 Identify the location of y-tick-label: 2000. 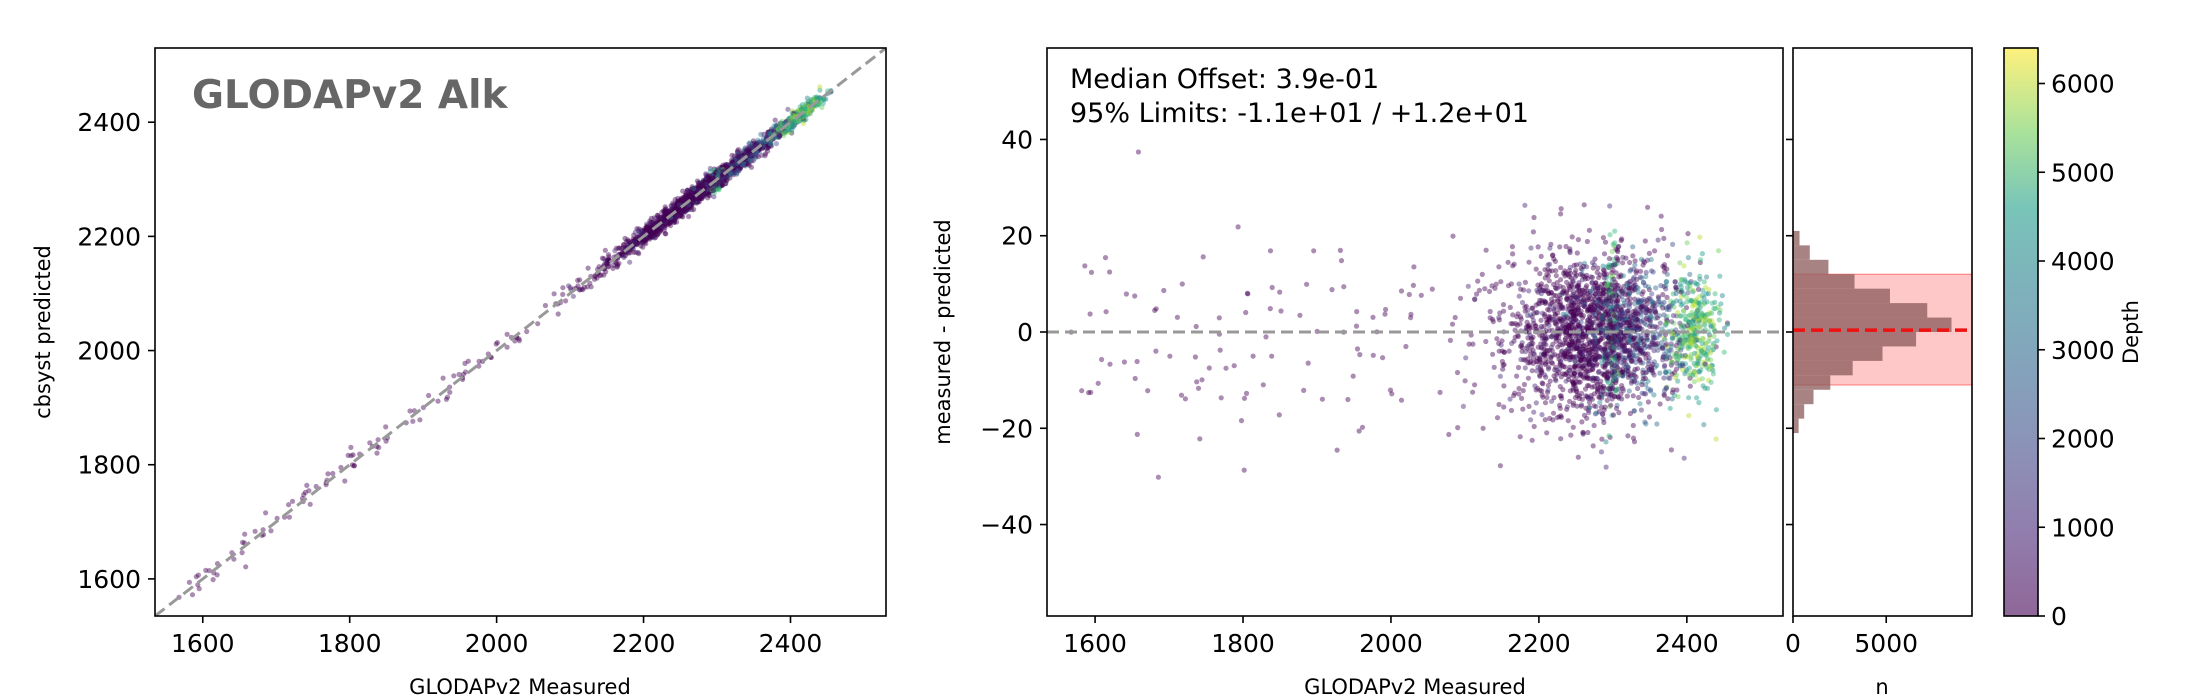
(109, 351).